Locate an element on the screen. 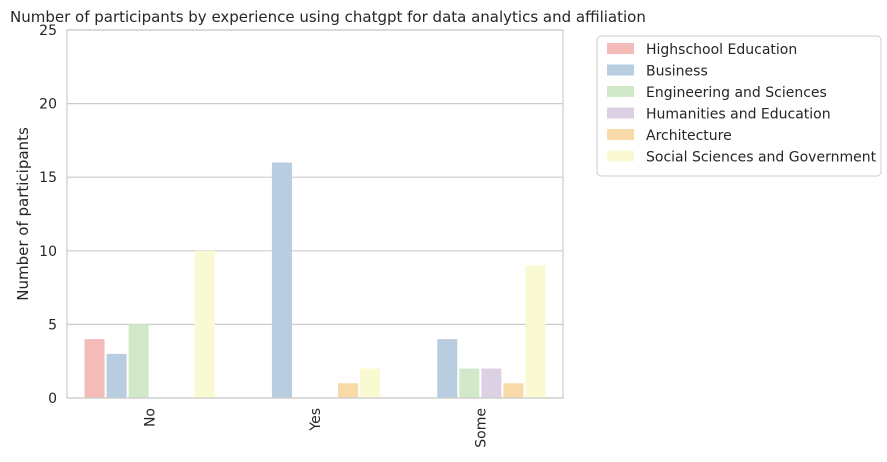  y-tick-label: 20 is located at coordinates (48, 105).